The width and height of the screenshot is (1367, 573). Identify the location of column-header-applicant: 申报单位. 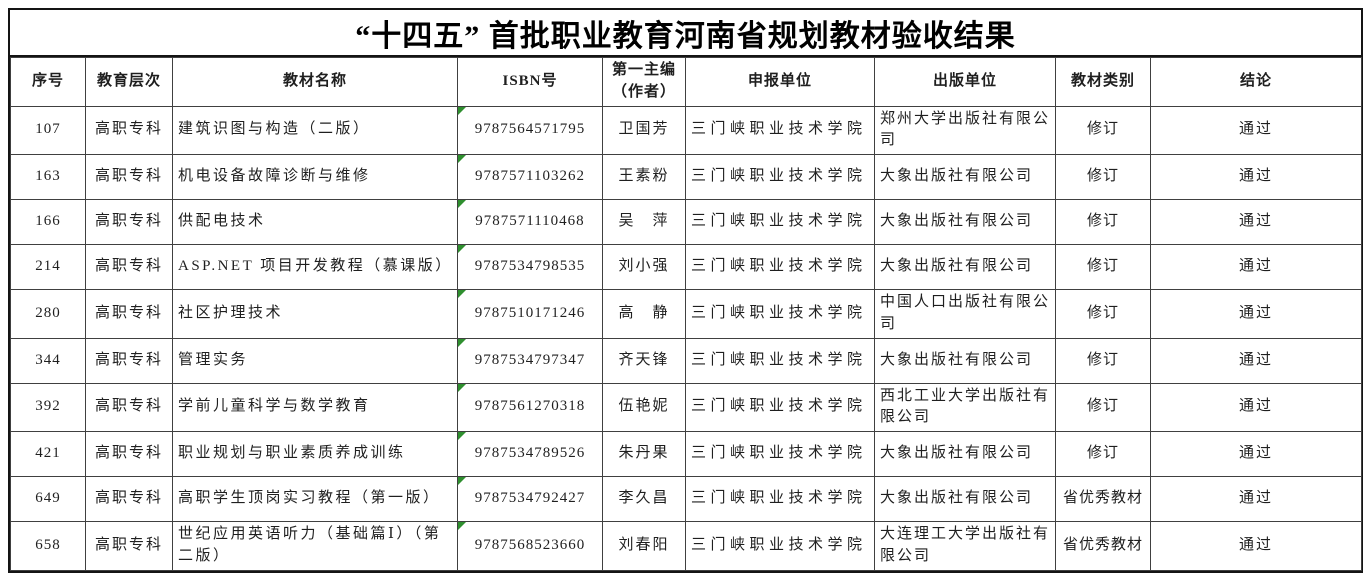
(780, 82).